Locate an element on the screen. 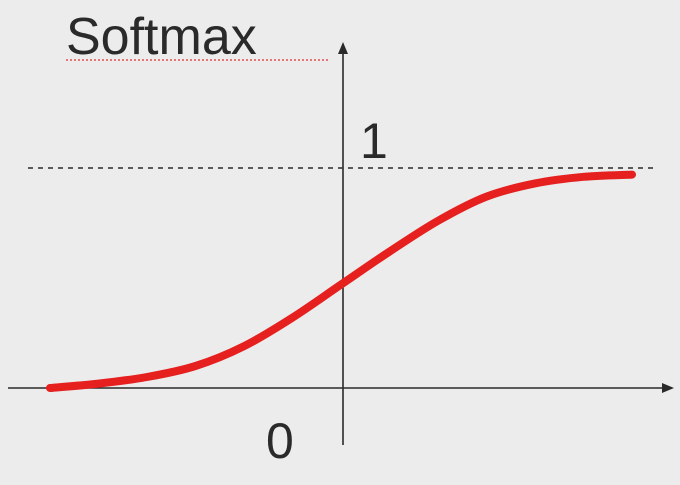  y-tick-label-zero: 0 is located at coordinates (280, 441).